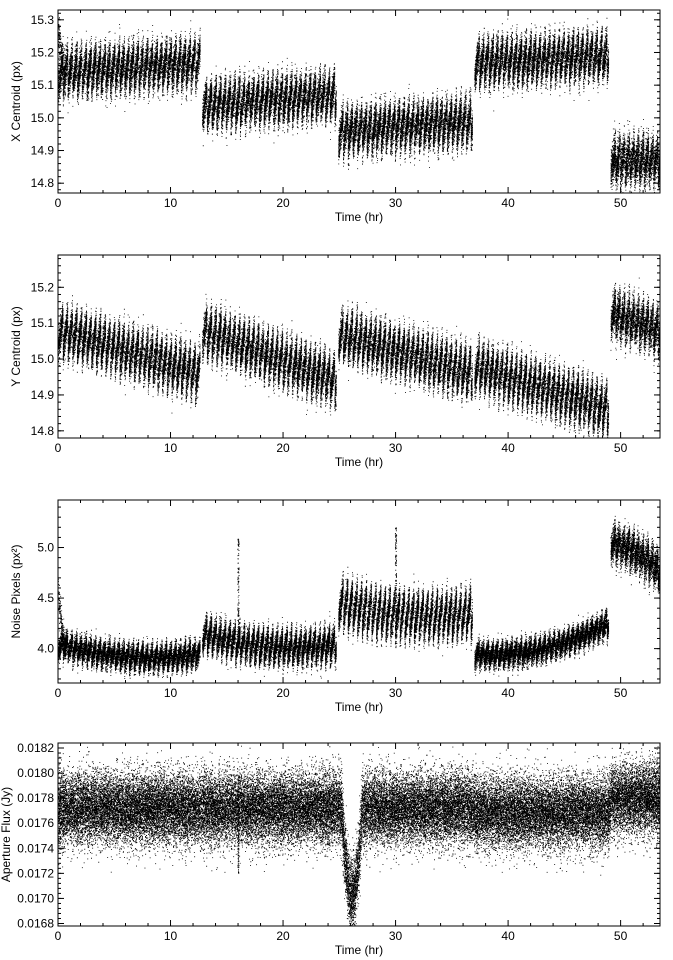 Image resolution: width=673 pixels, height=960 pixels. What do you see at coordinates (35, 848) in the screenshot?
I see `y-tick-label: 0.0174` at bounding box center [35, 848].